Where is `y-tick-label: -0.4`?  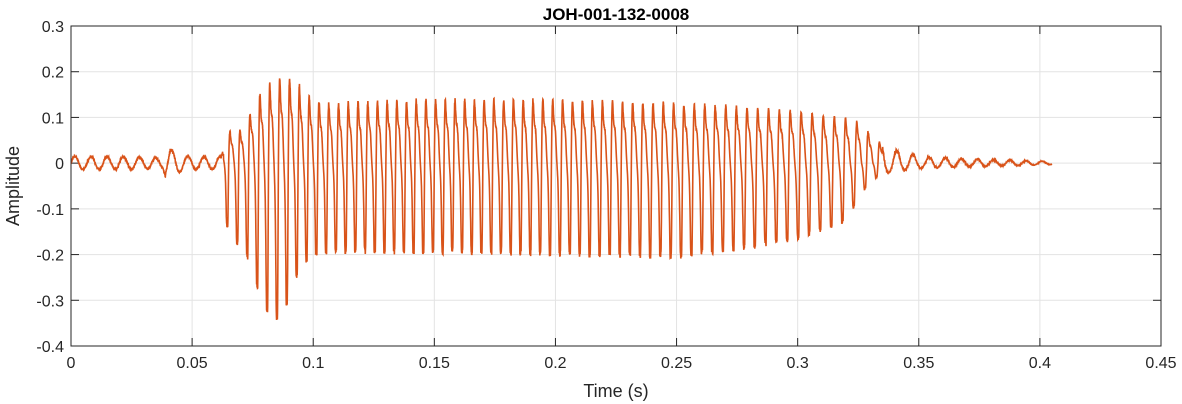
y-tick-label: -0.4 is located at coordinates (50, 347).